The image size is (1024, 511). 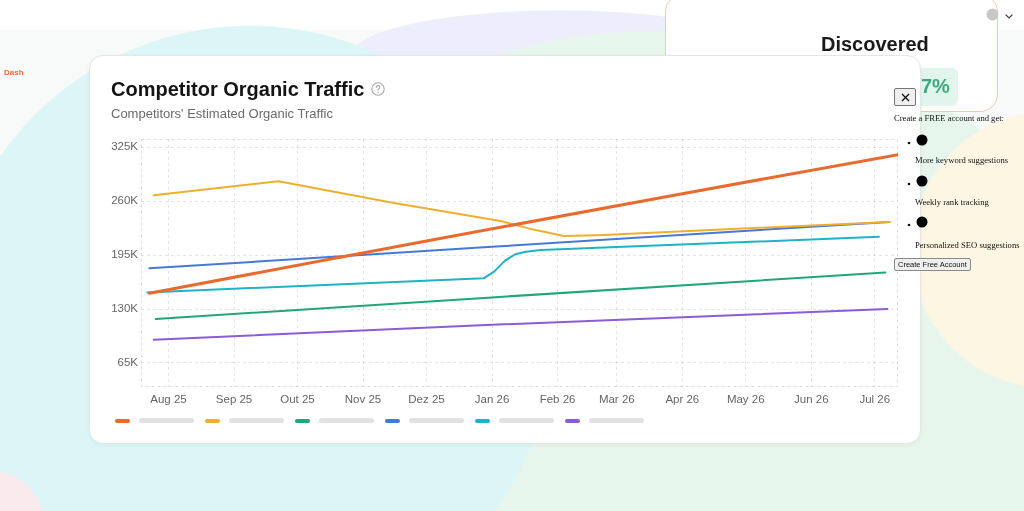 What do you see at coordinates (616, 399) in the screenshot?
I see `x-tick-label: Mar 26` at bounding box center [616, 399].